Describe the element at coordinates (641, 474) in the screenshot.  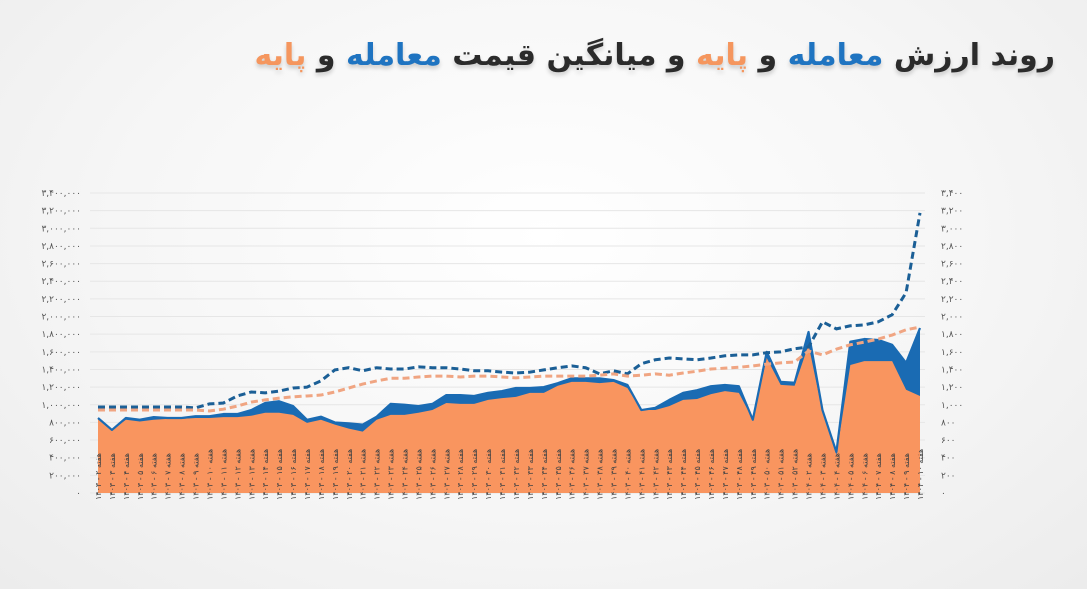
I see `x-axis-tick: هفته ۴۱ - ۱۴۰۳` at that location.